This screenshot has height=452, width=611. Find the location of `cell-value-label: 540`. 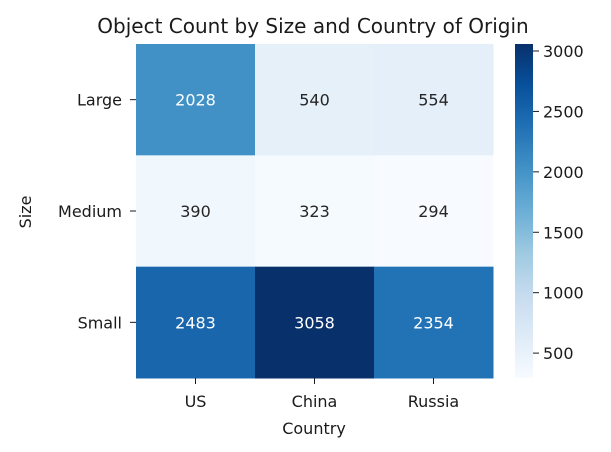

cell-value-label: 540 is located at coordinates (314, 100).